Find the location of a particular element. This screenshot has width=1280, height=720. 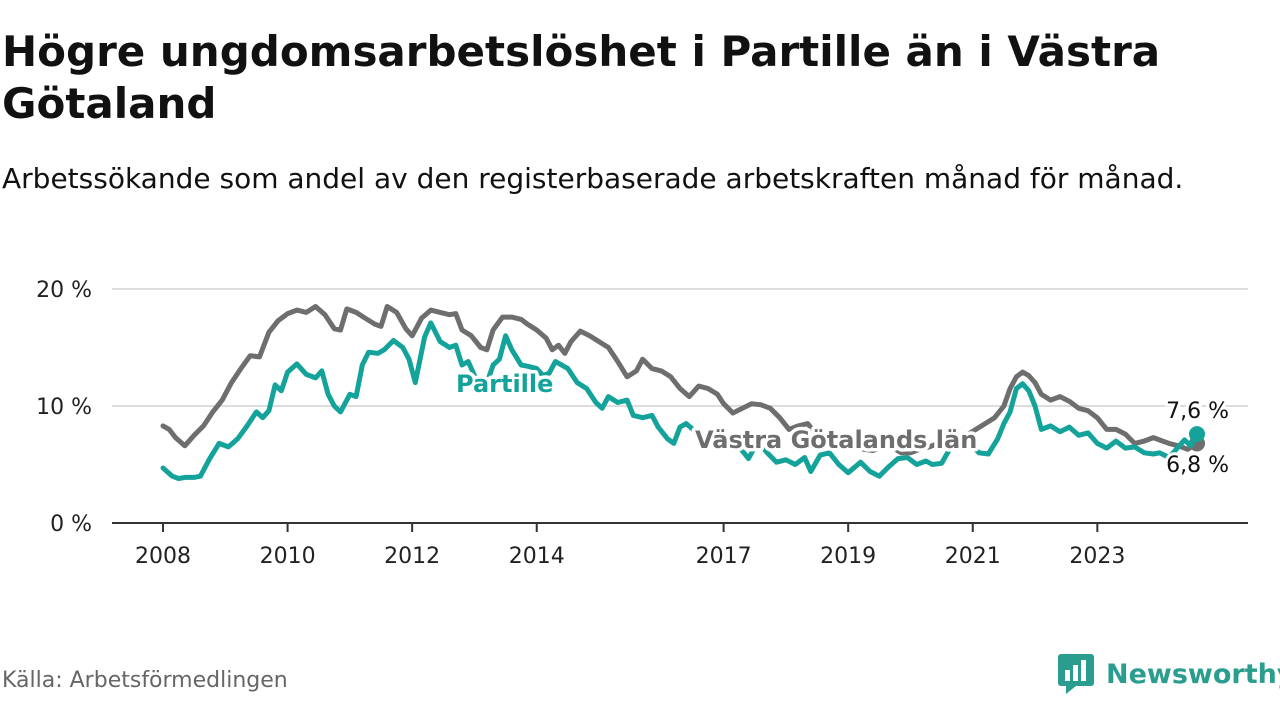

y-axis-ticks: 0 % 10 % 20 % is located at coordinates (64, 407).